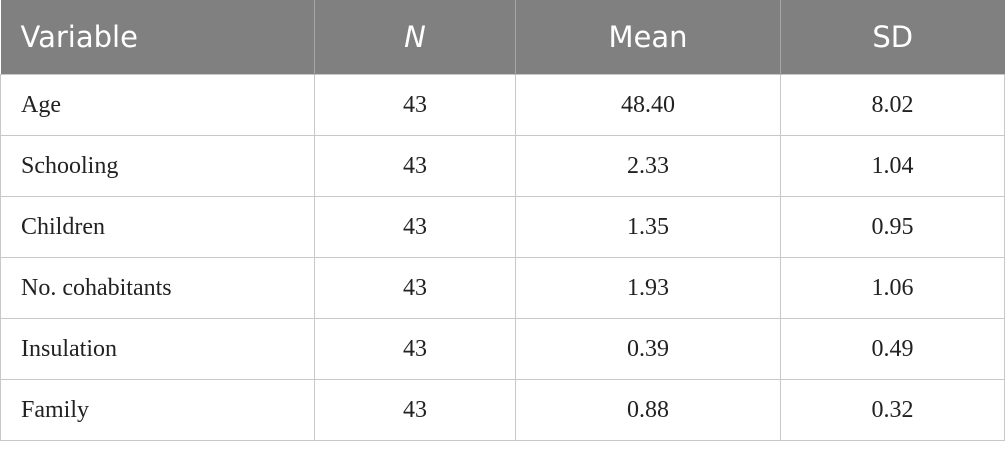 The width and height of the screenshot is (1005, 460). I want to click on header-cell: Variable, so click(157, 37).